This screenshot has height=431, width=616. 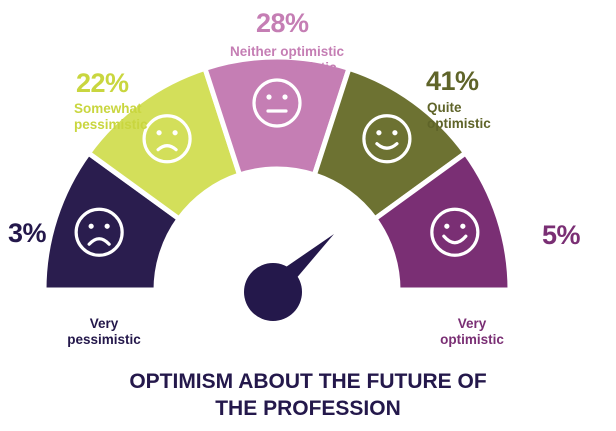 I want to click on label-somewhat-pessimistic-line1: Somewhat, so click(x=108, y=108).